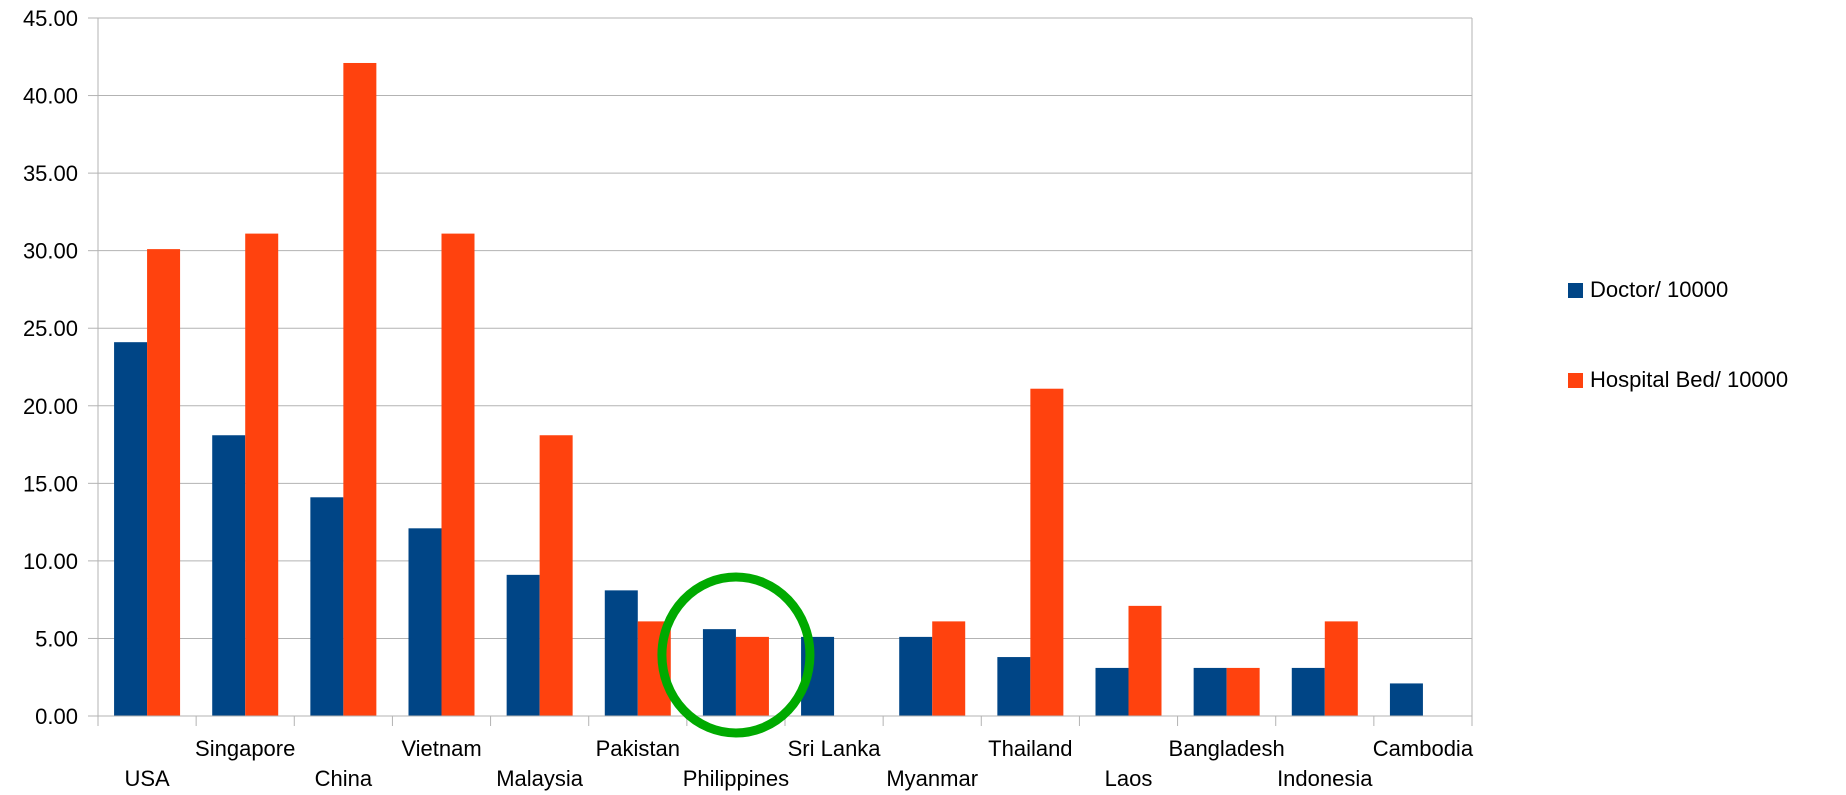  Describe the element at coordinates (56, 716) in the screenshot. I see `y-tick-label: 0.00` at that location.